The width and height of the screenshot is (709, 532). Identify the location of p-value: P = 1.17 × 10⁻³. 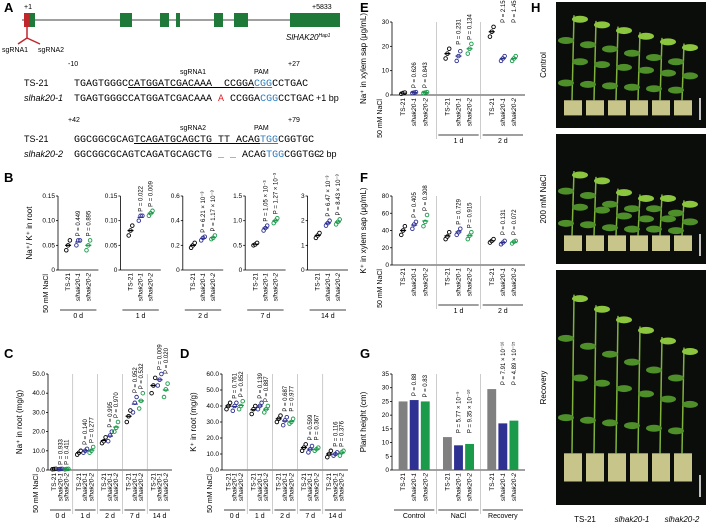
(214, 210).